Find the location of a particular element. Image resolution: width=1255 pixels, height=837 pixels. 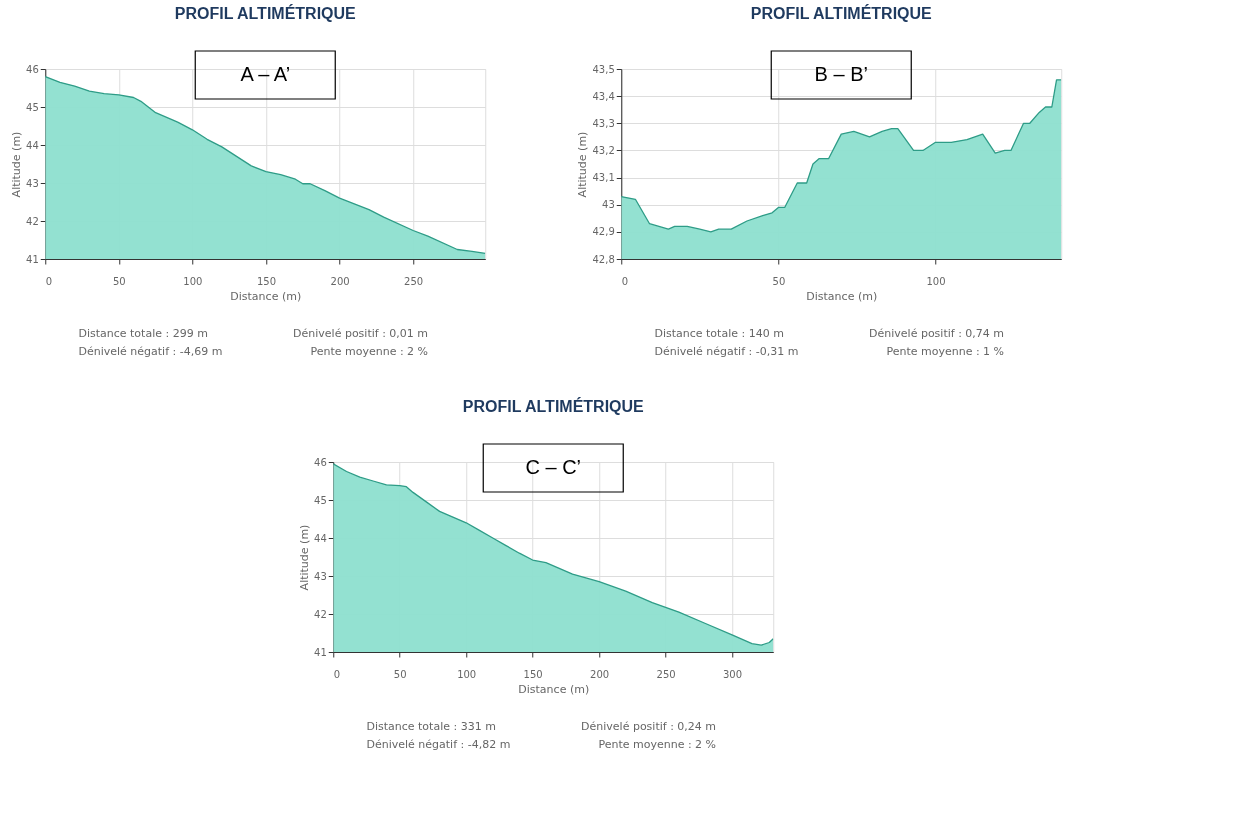

y-tick-label: 43,1 is located at coordinates (603, 178).